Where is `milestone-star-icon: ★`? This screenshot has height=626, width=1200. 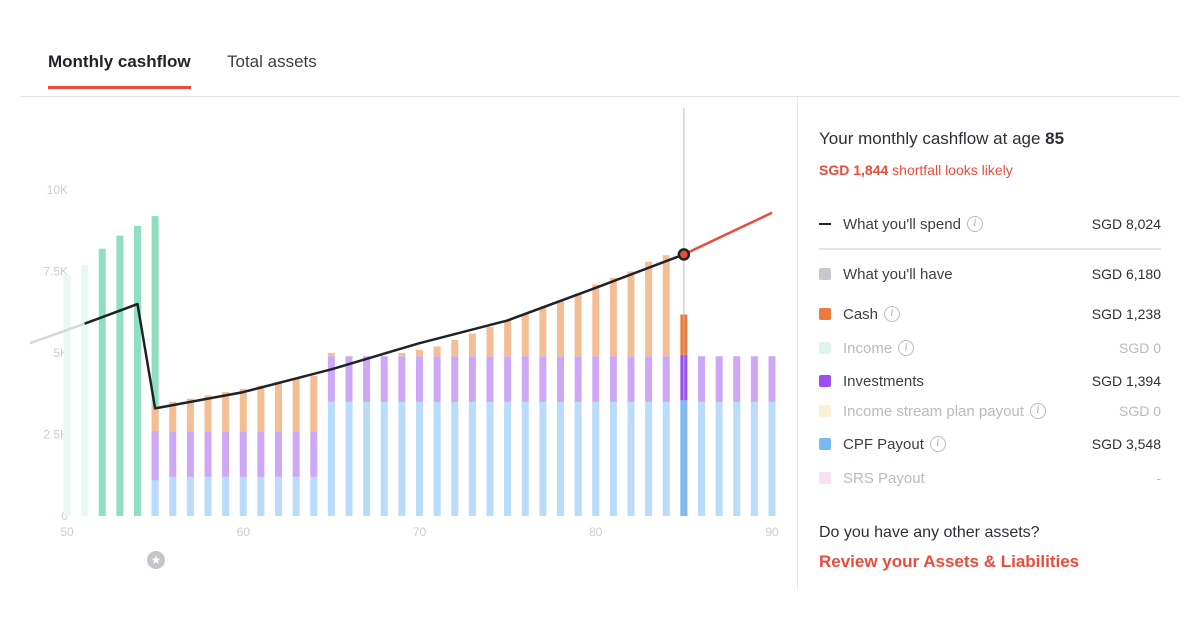 milestone-star-icon: ★ is located at coordinates (156, 560).